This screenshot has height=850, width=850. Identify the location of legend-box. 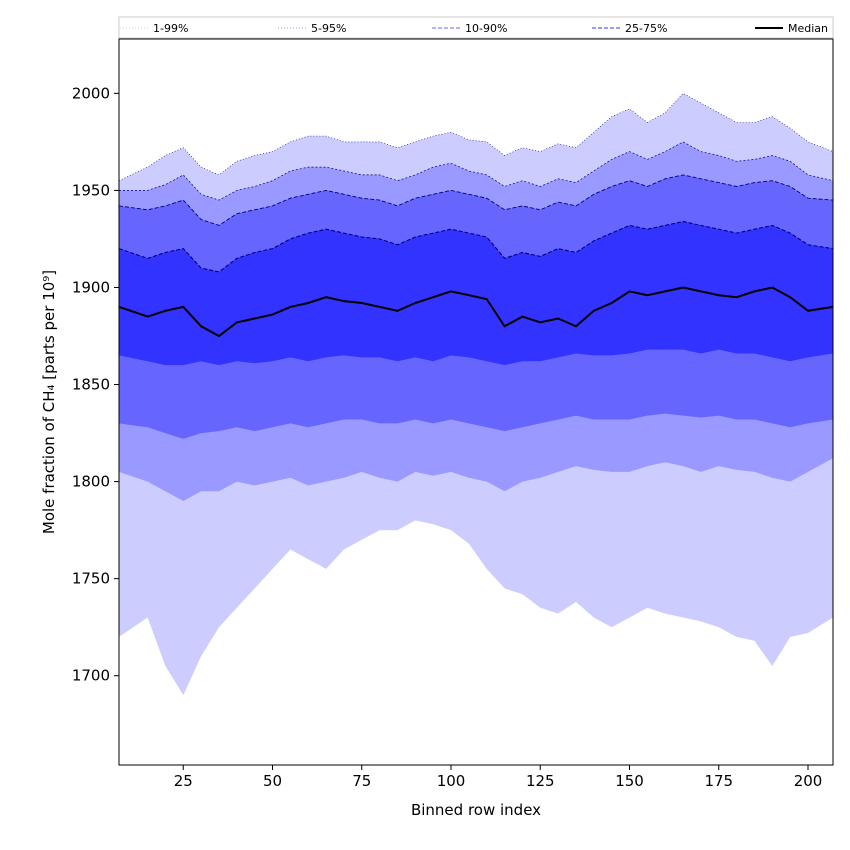
(476, 27).